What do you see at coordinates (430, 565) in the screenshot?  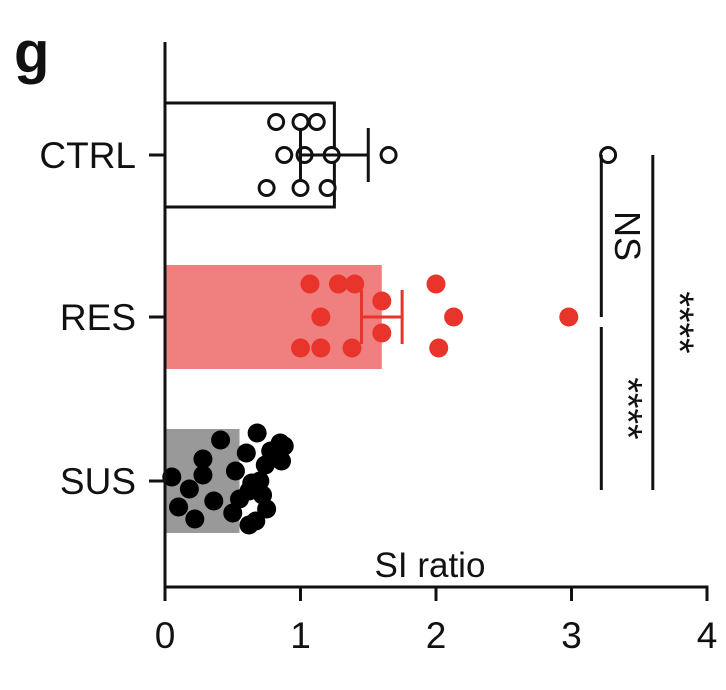 I see `x-axis-label: SI ratio` at bounding box center [430, 565].